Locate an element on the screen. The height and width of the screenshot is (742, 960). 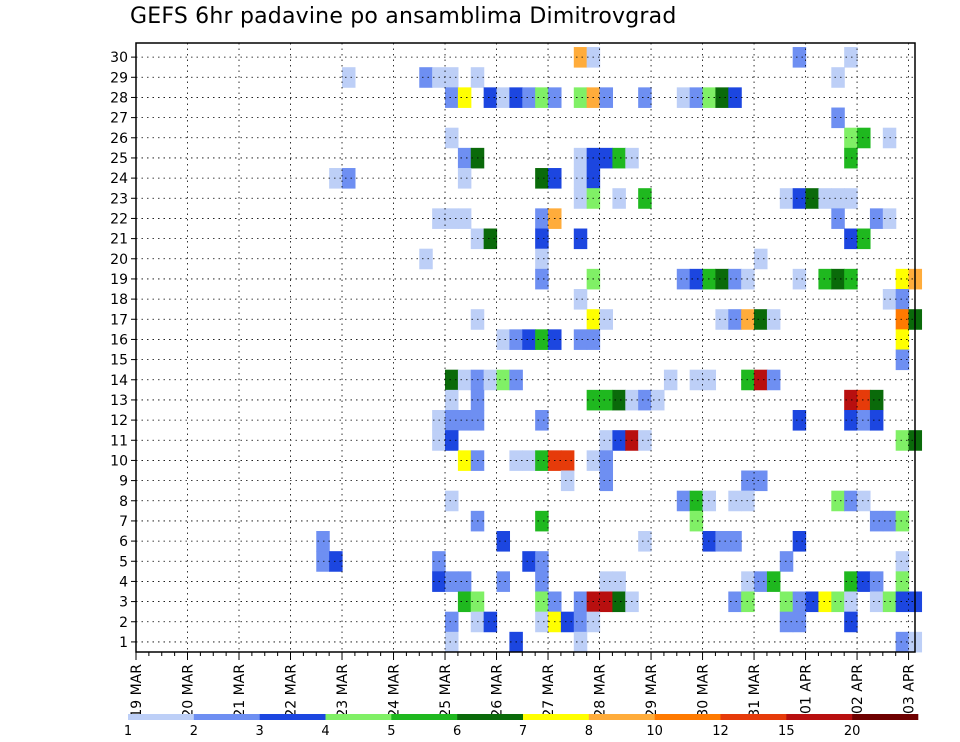
x-tick-label: 01 APR is located at coordinates (807, 689).